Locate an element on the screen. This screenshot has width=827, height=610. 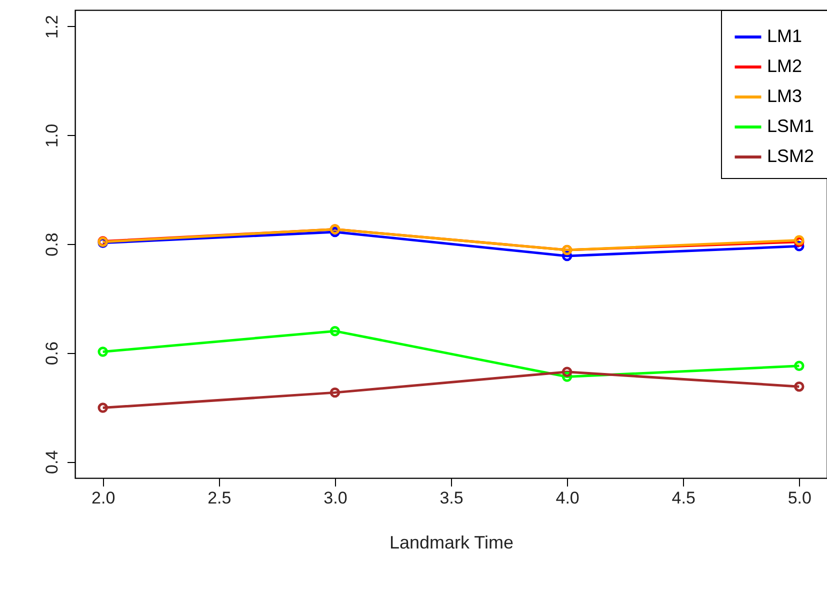
x-tick-label: 3.5 is located at coordinates (452, 498).